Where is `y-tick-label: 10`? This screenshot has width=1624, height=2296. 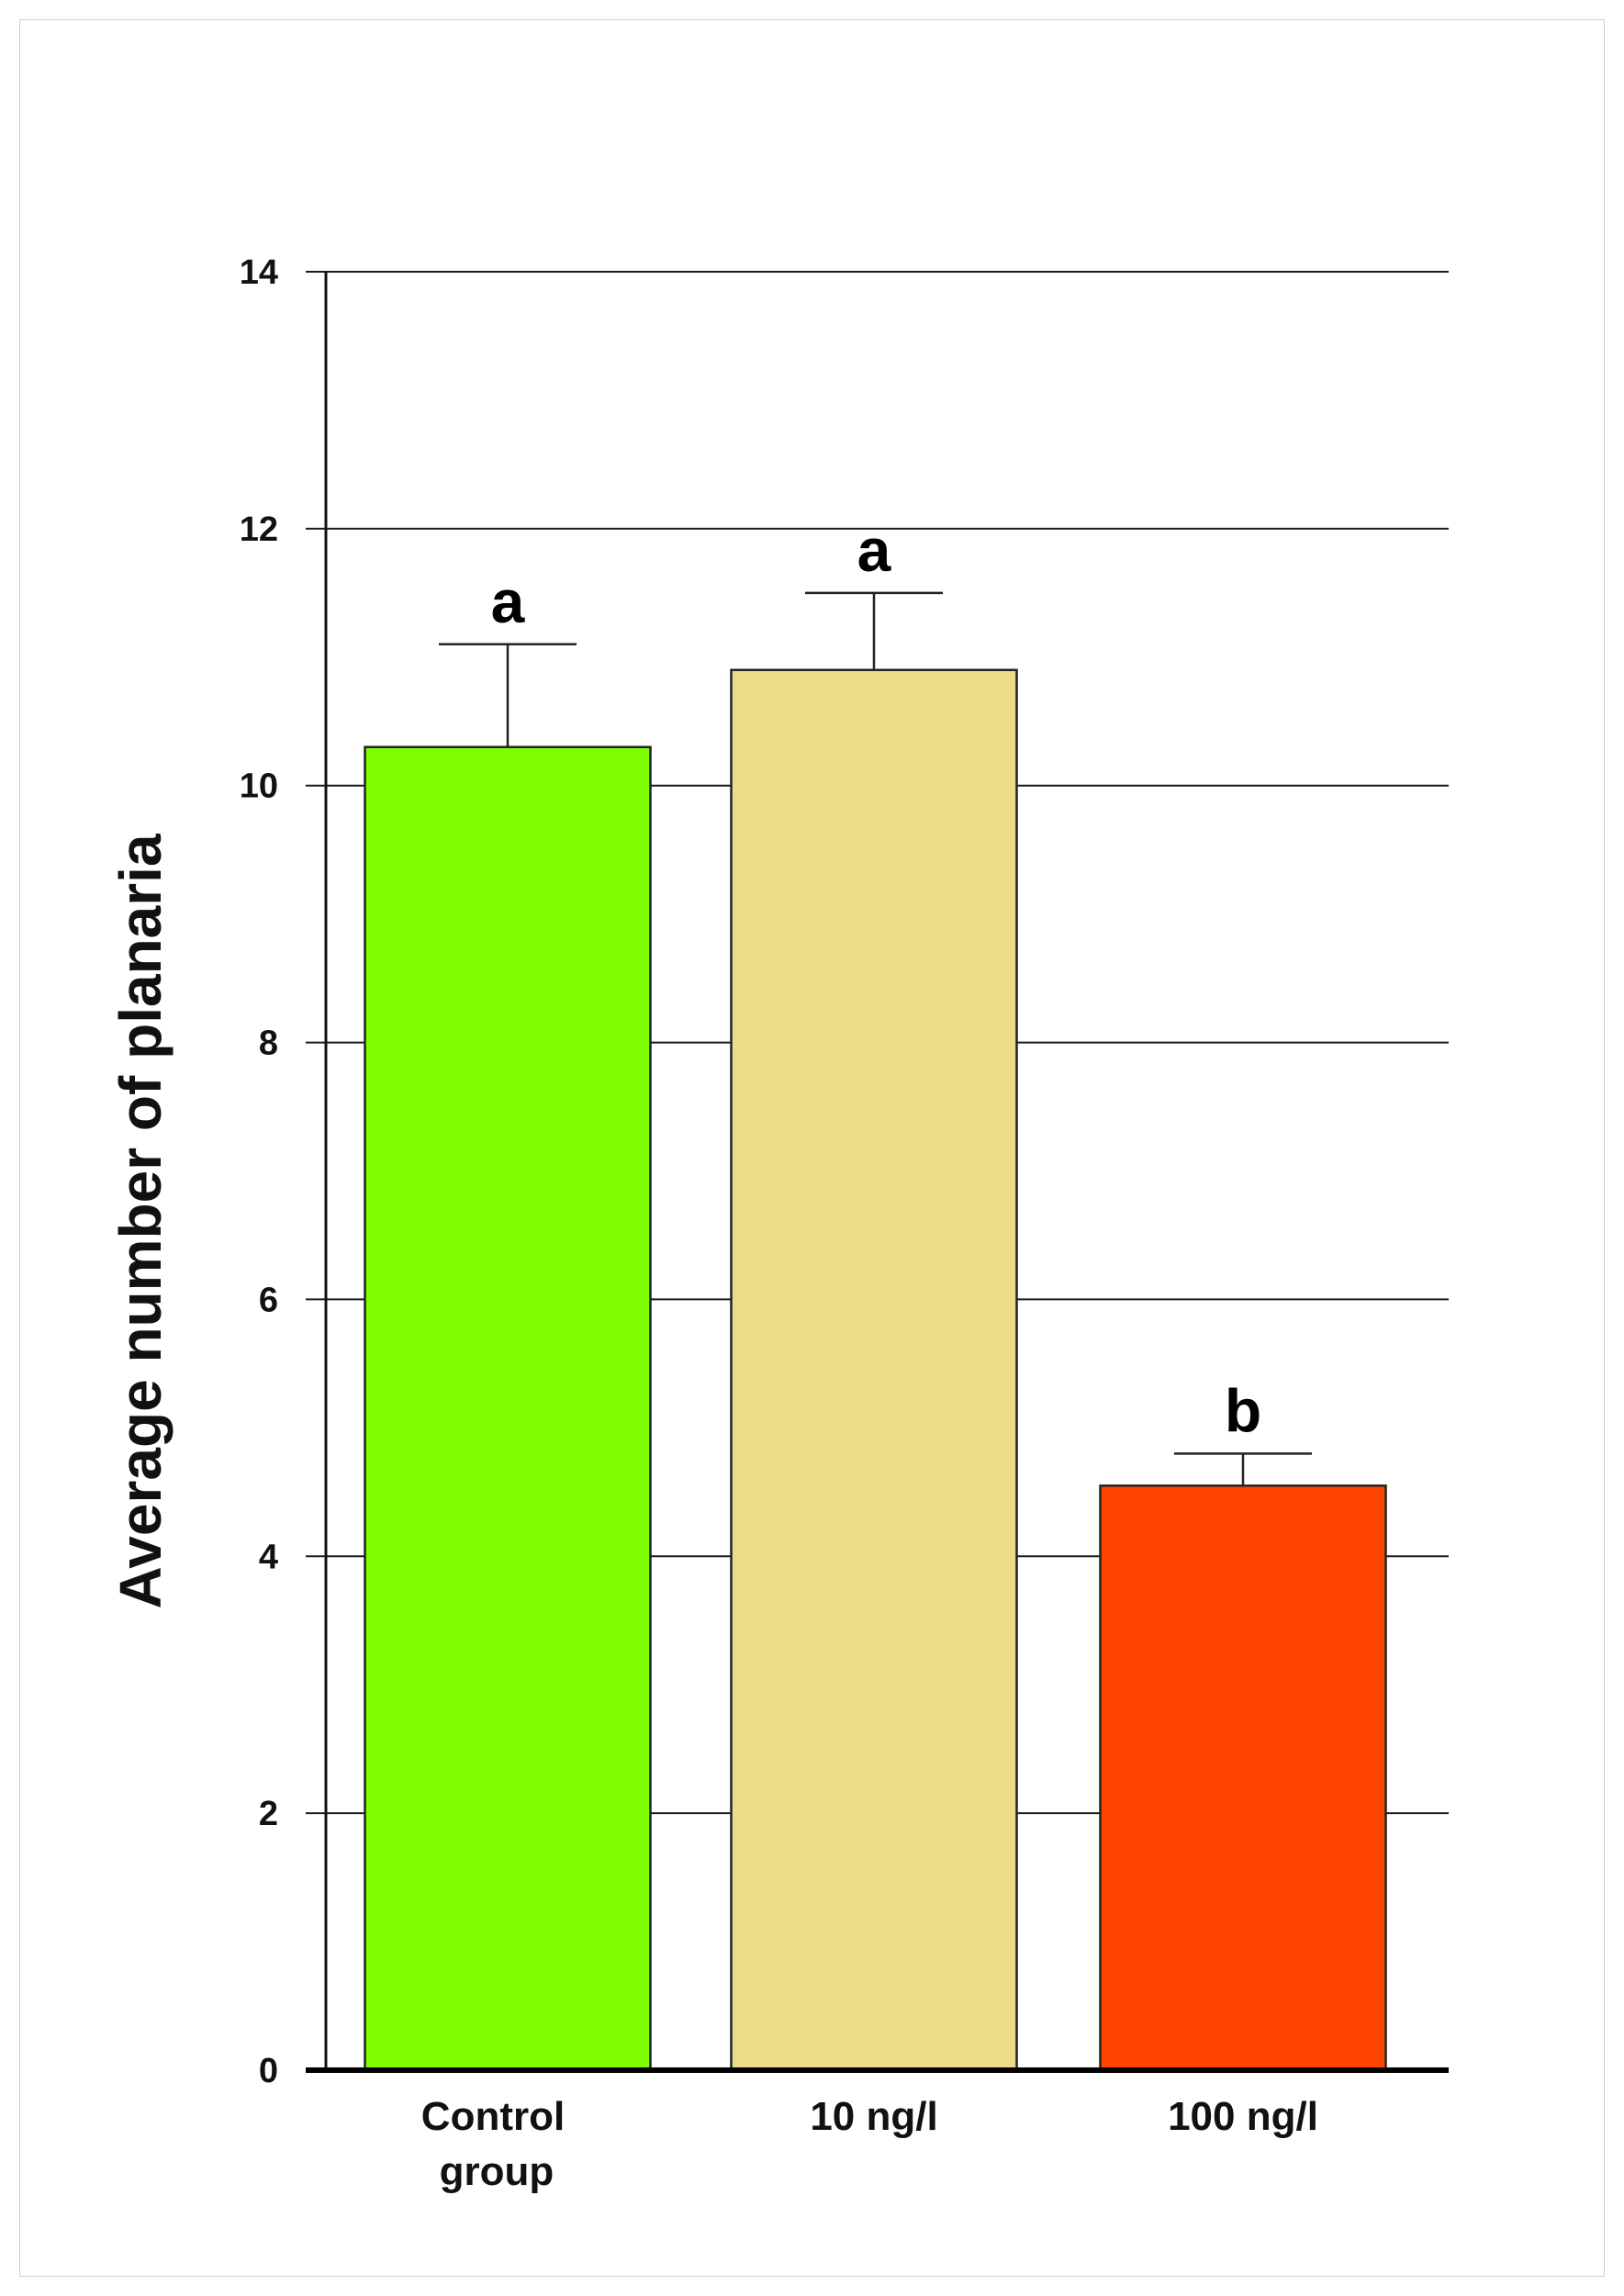 y-tick-label: 10 is located at coordinates (259, 786).